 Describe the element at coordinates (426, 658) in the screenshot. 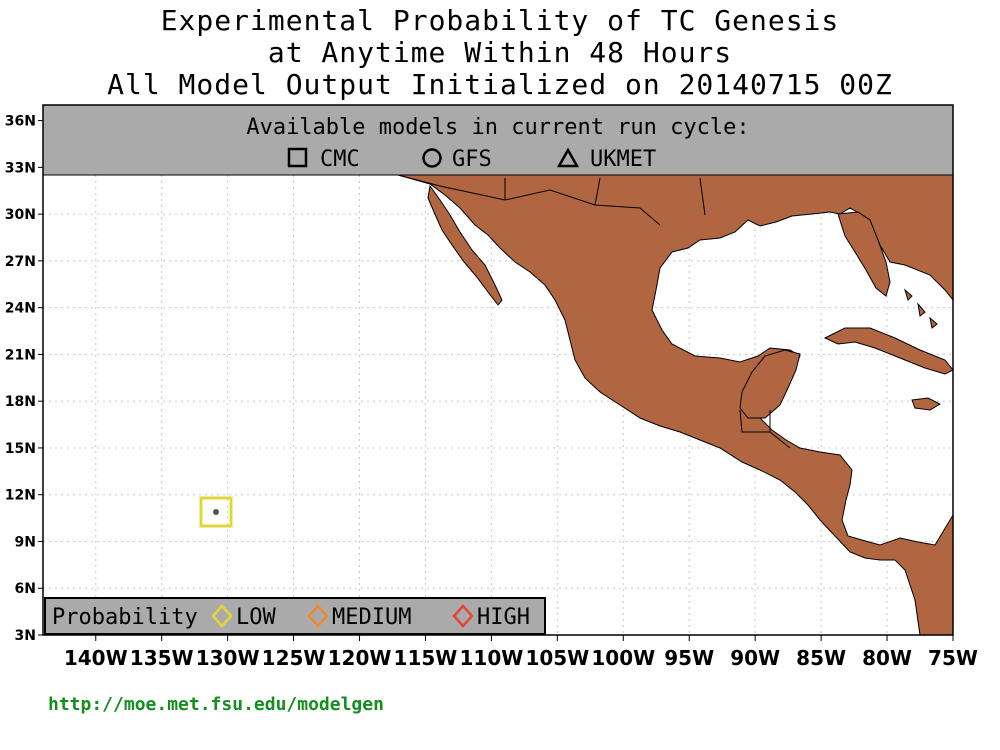

I see `lon-tick-label: 115W` at that location.